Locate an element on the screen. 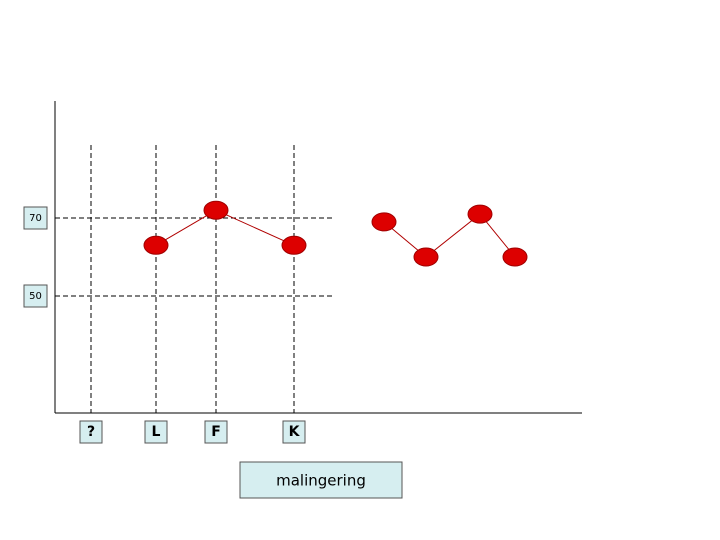 The height and width of the screenshot is (540, 720). series-line is located at coordinates (449, 235).